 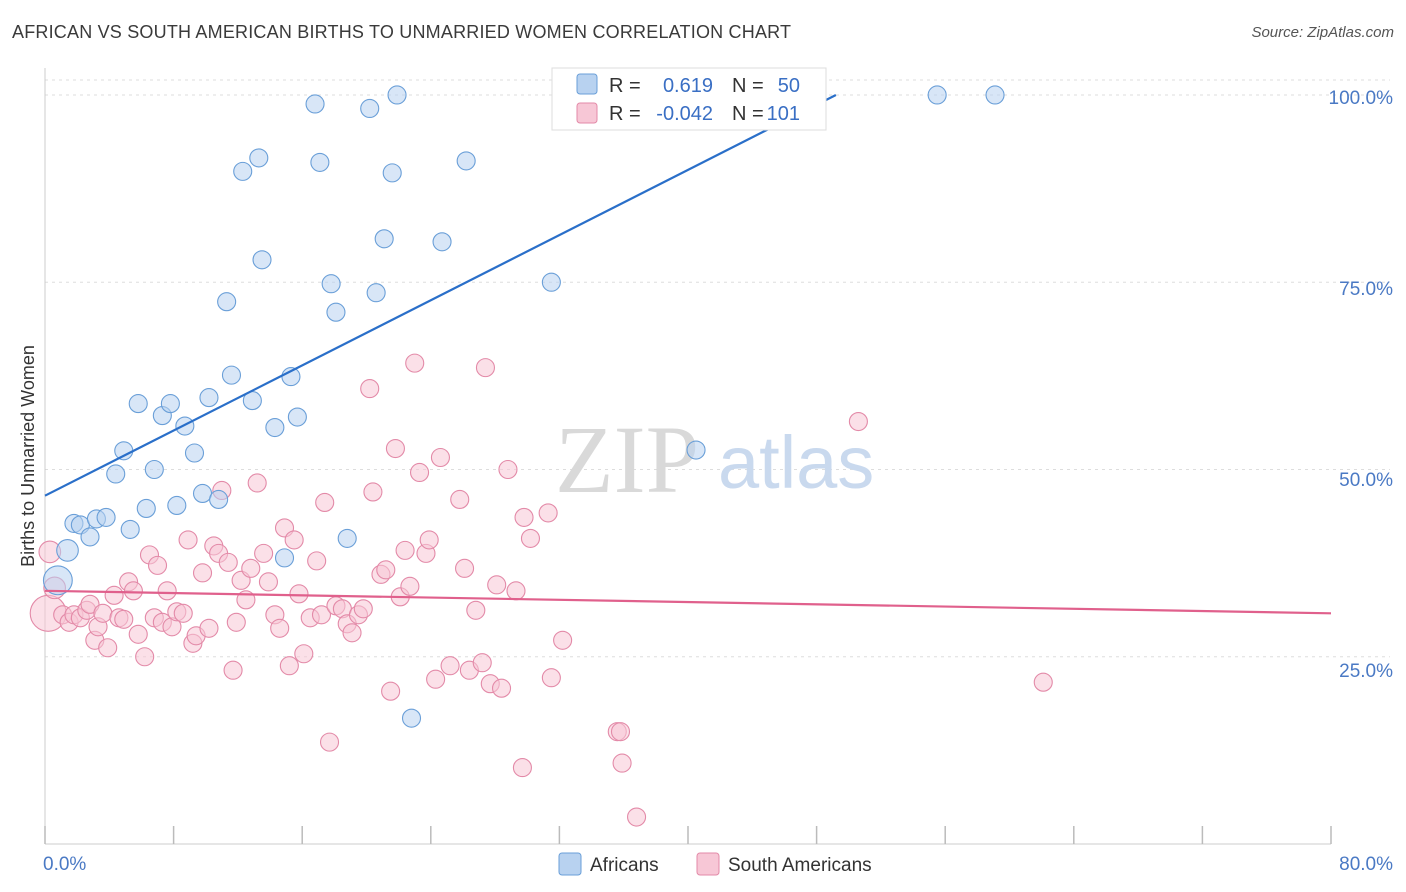 What do you see at coordinates (1322, 32) in the screenshot?
I see `source-label: Source: ZipAtlas.com` at bounding box center [1322, 32].